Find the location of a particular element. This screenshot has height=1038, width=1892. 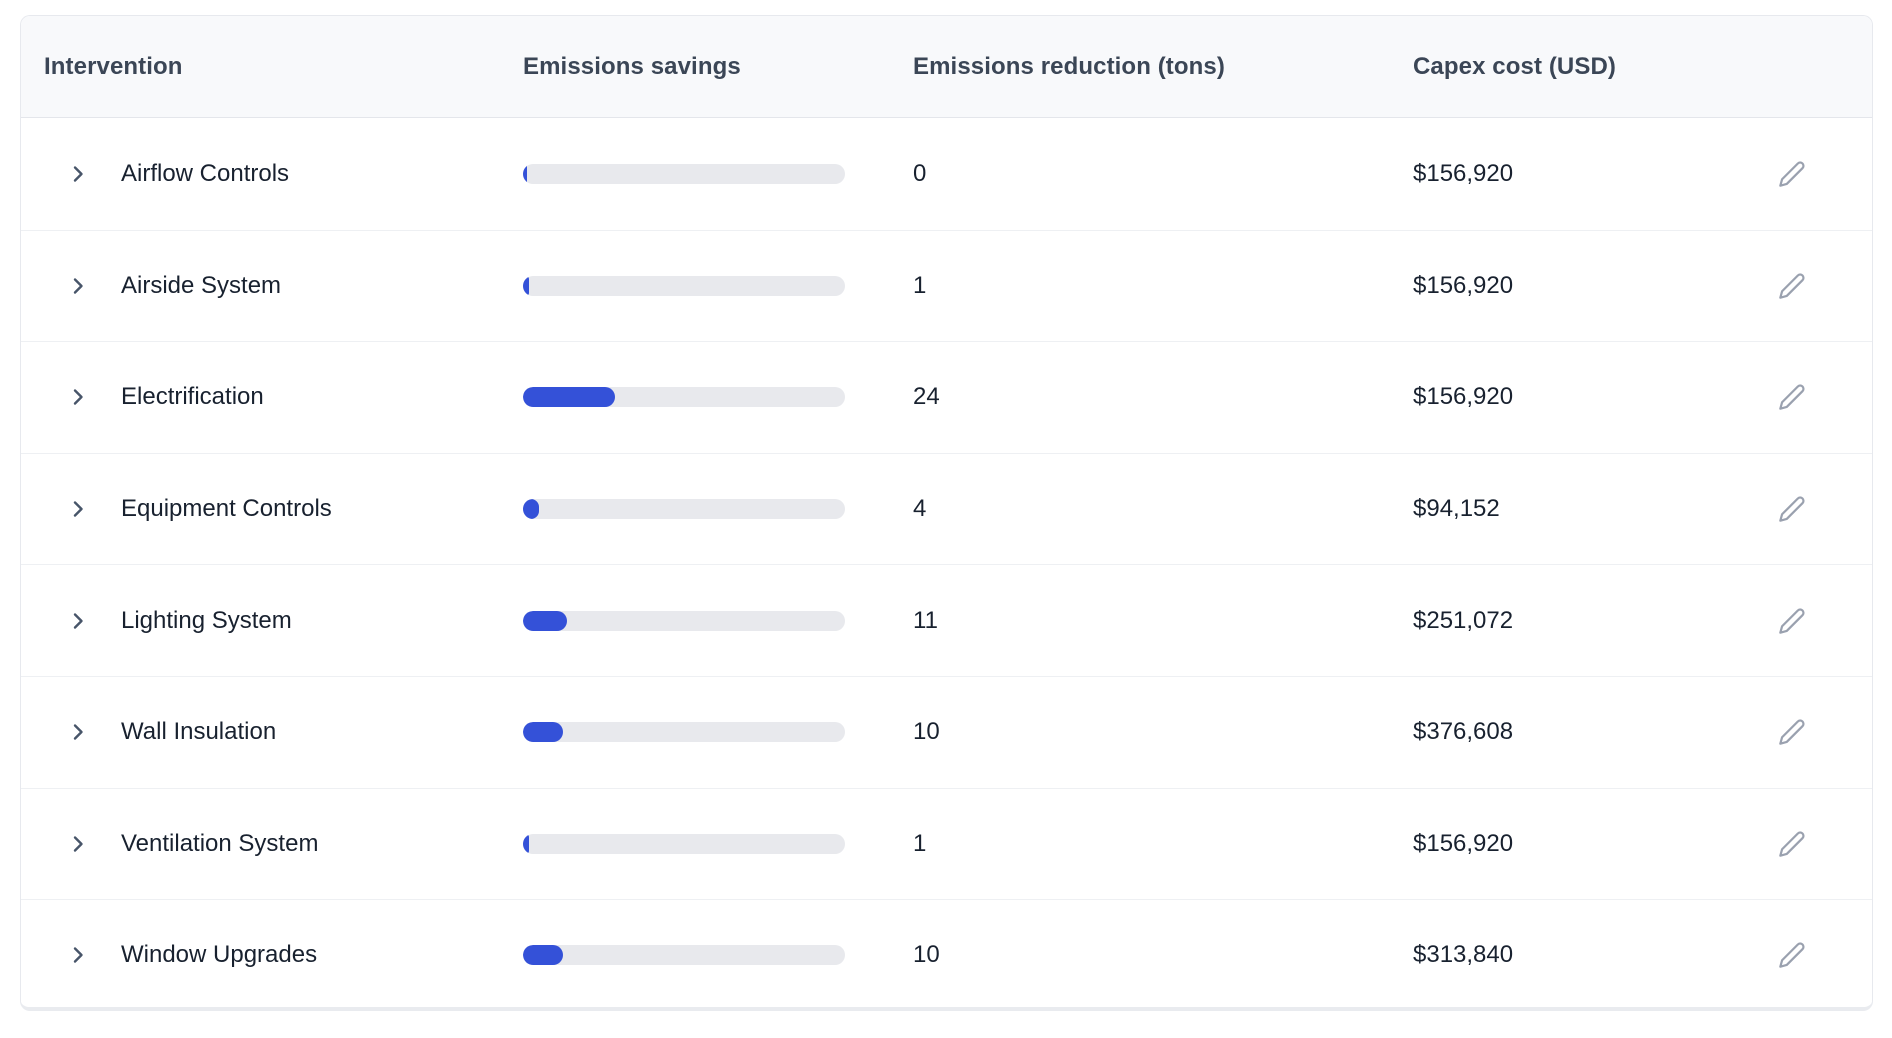

capex-cost-value: $251,072 is located at coordinates (1463, 620).